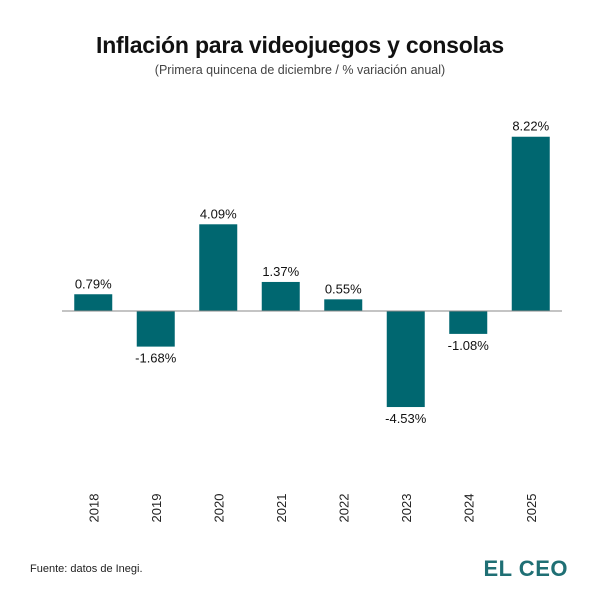 This screenshot has width=600, height=600. I want to click on x-tick-2025: 2025, so click(531, 508).